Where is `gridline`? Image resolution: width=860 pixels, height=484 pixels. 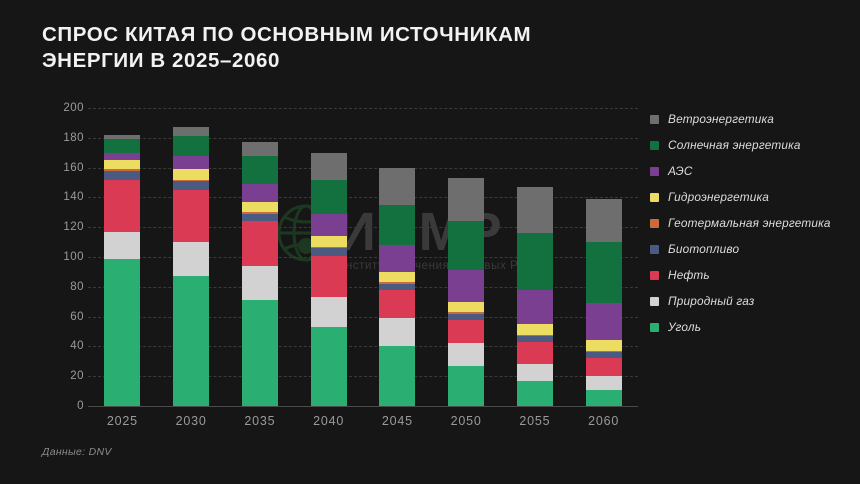
gridline is located at coordinates (363, 168).